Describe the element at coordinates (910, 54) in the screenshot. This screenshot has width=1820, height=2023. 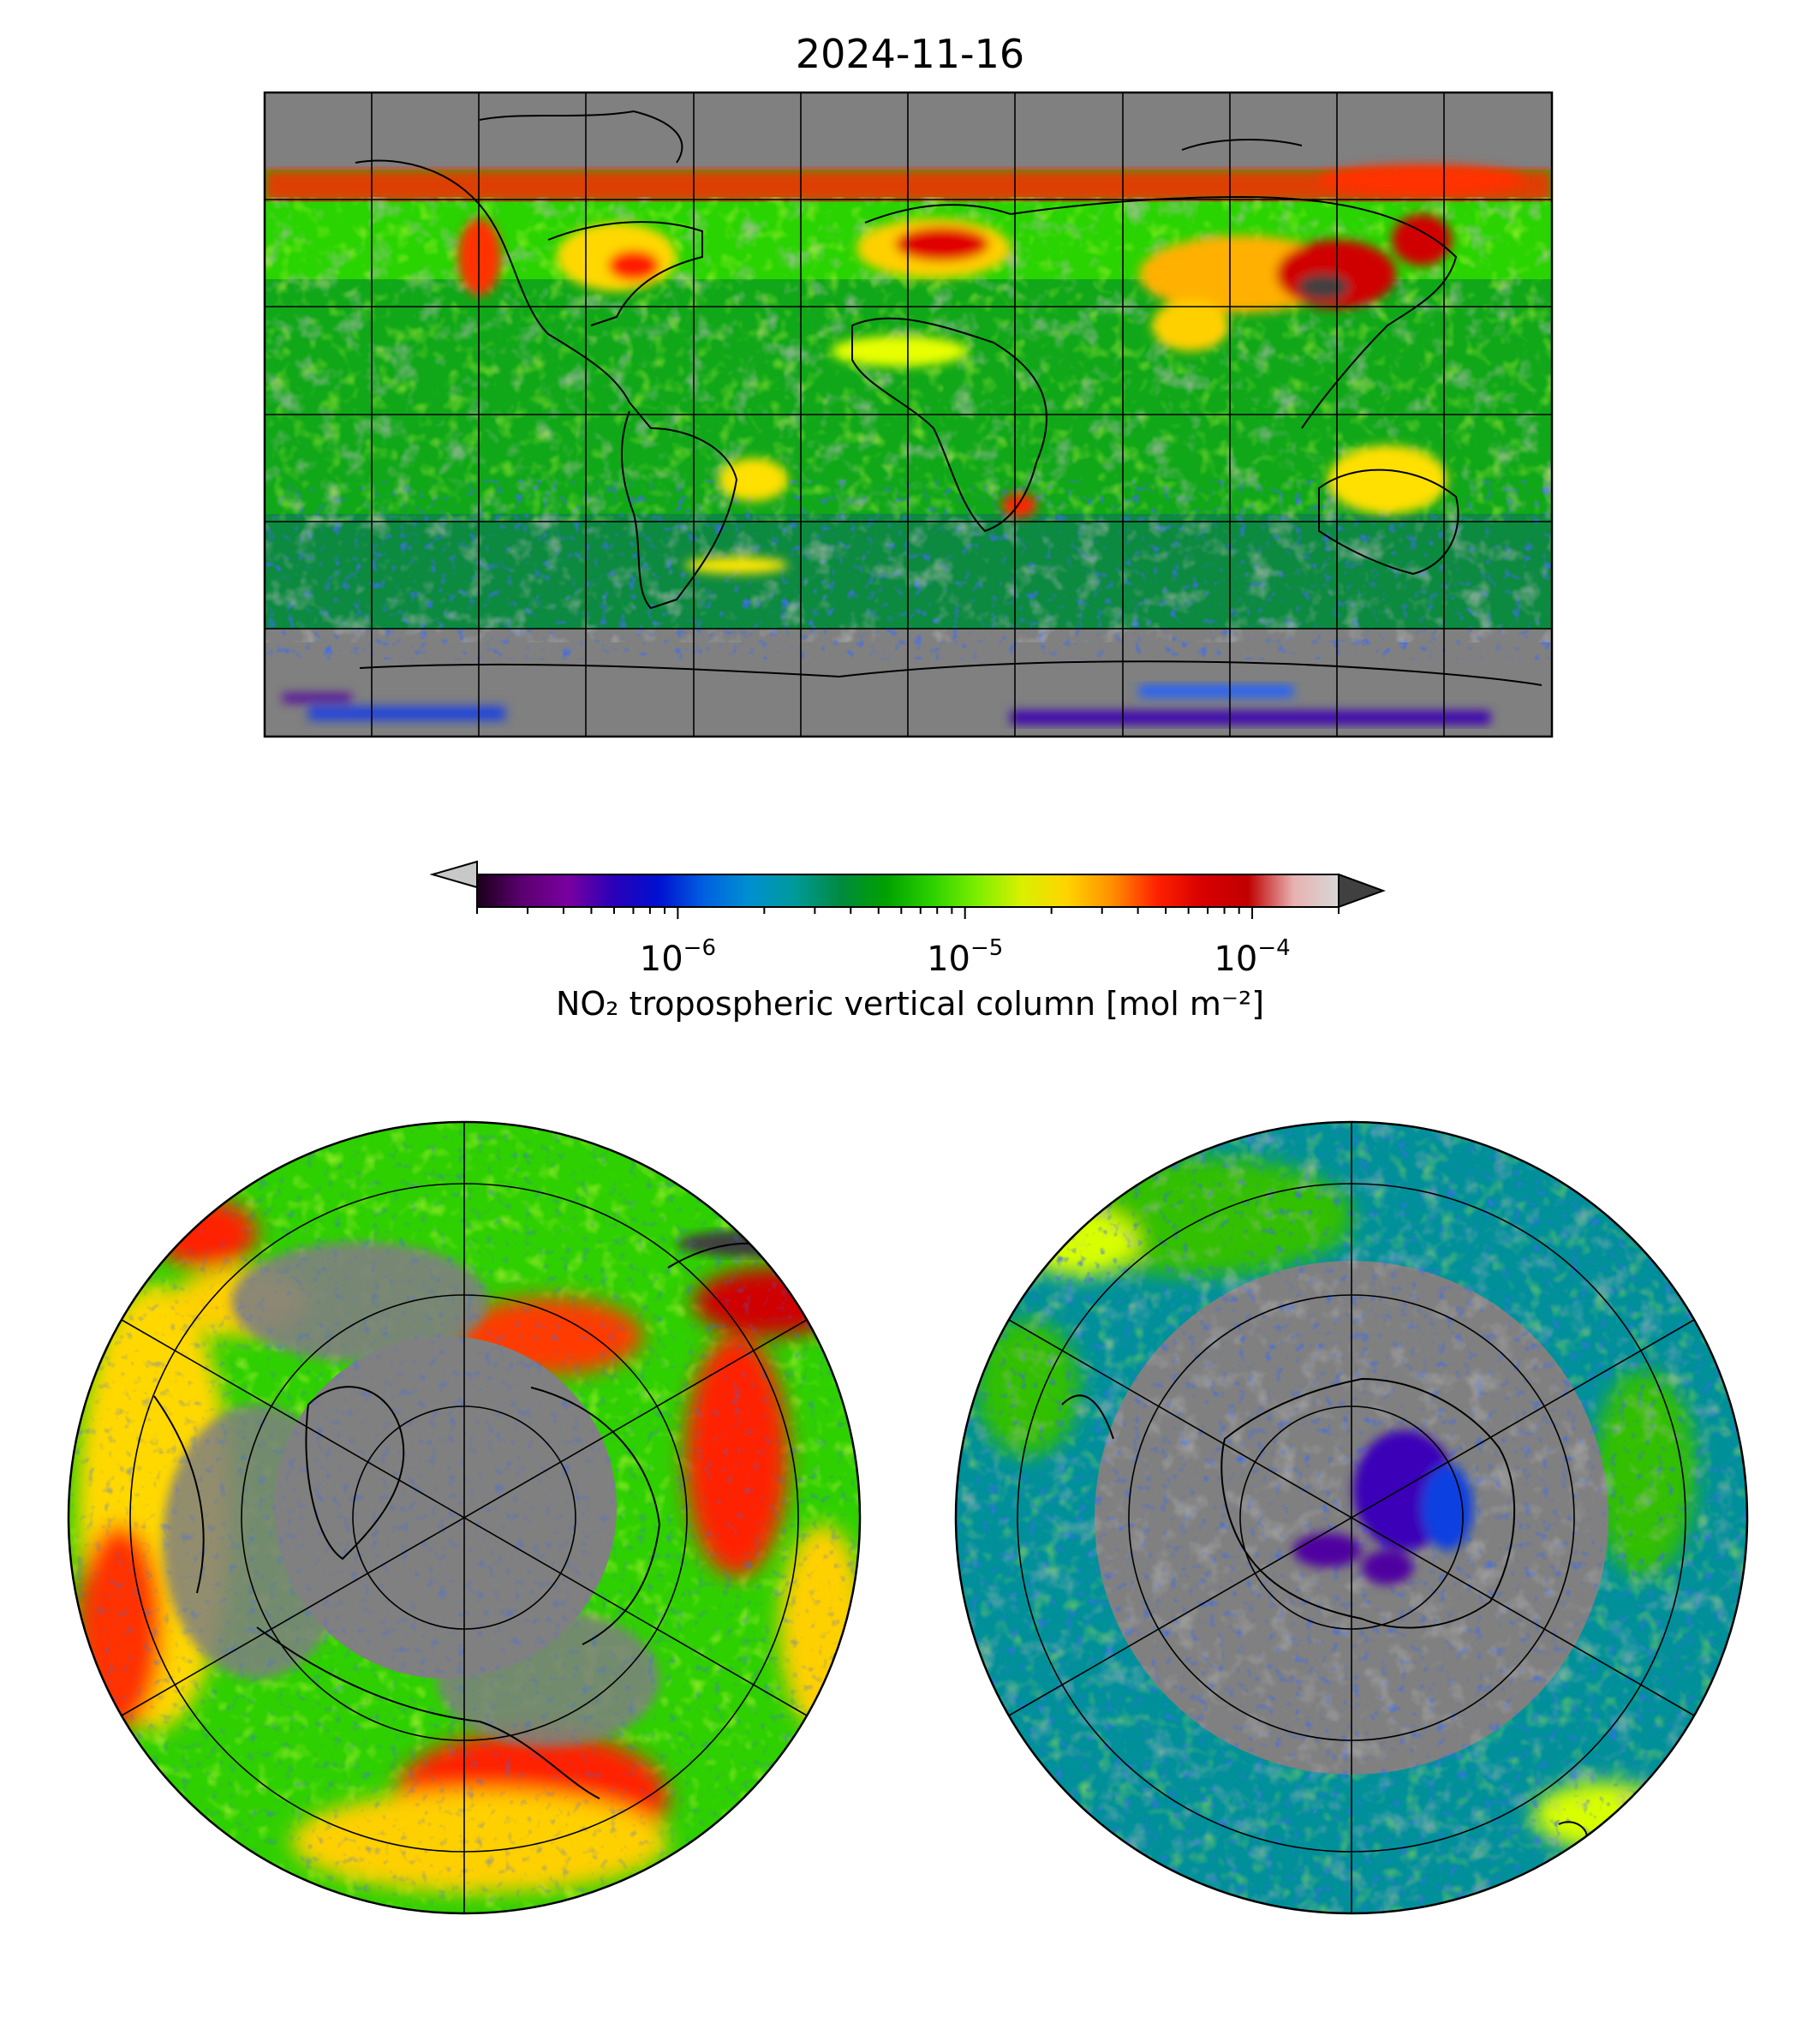
I see `plot-title: 2024-11-16` at that location.